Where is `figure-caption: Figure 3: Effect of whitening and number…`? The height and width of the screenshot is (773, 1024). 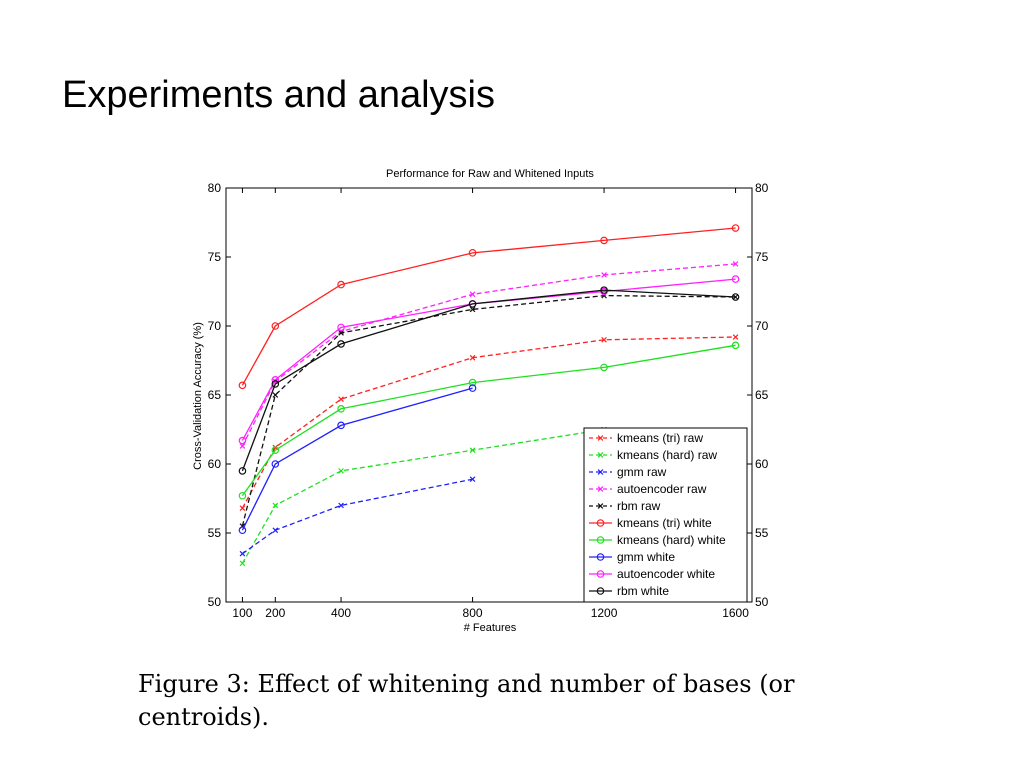 figure-caption: Figure 3: Effect of whitening and number… is located at coordinates (488, 701).